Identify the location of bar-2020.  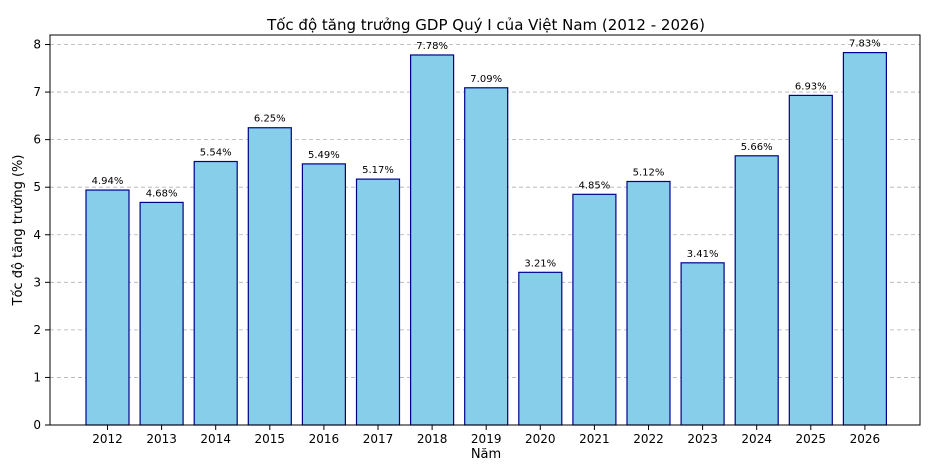
(540, 348).